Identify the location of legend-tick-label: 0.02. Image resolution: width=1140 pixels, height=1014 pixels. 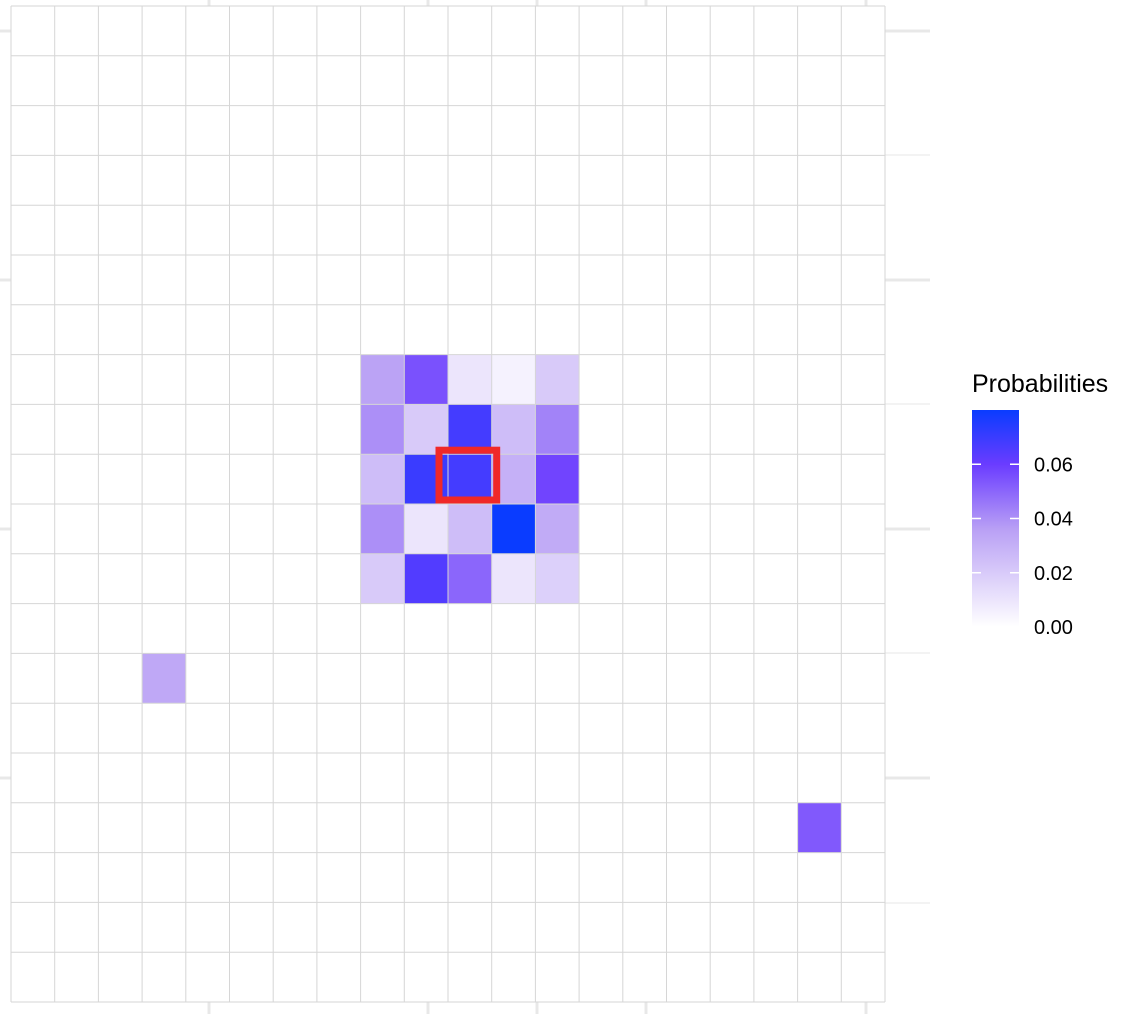
(1053, 574).